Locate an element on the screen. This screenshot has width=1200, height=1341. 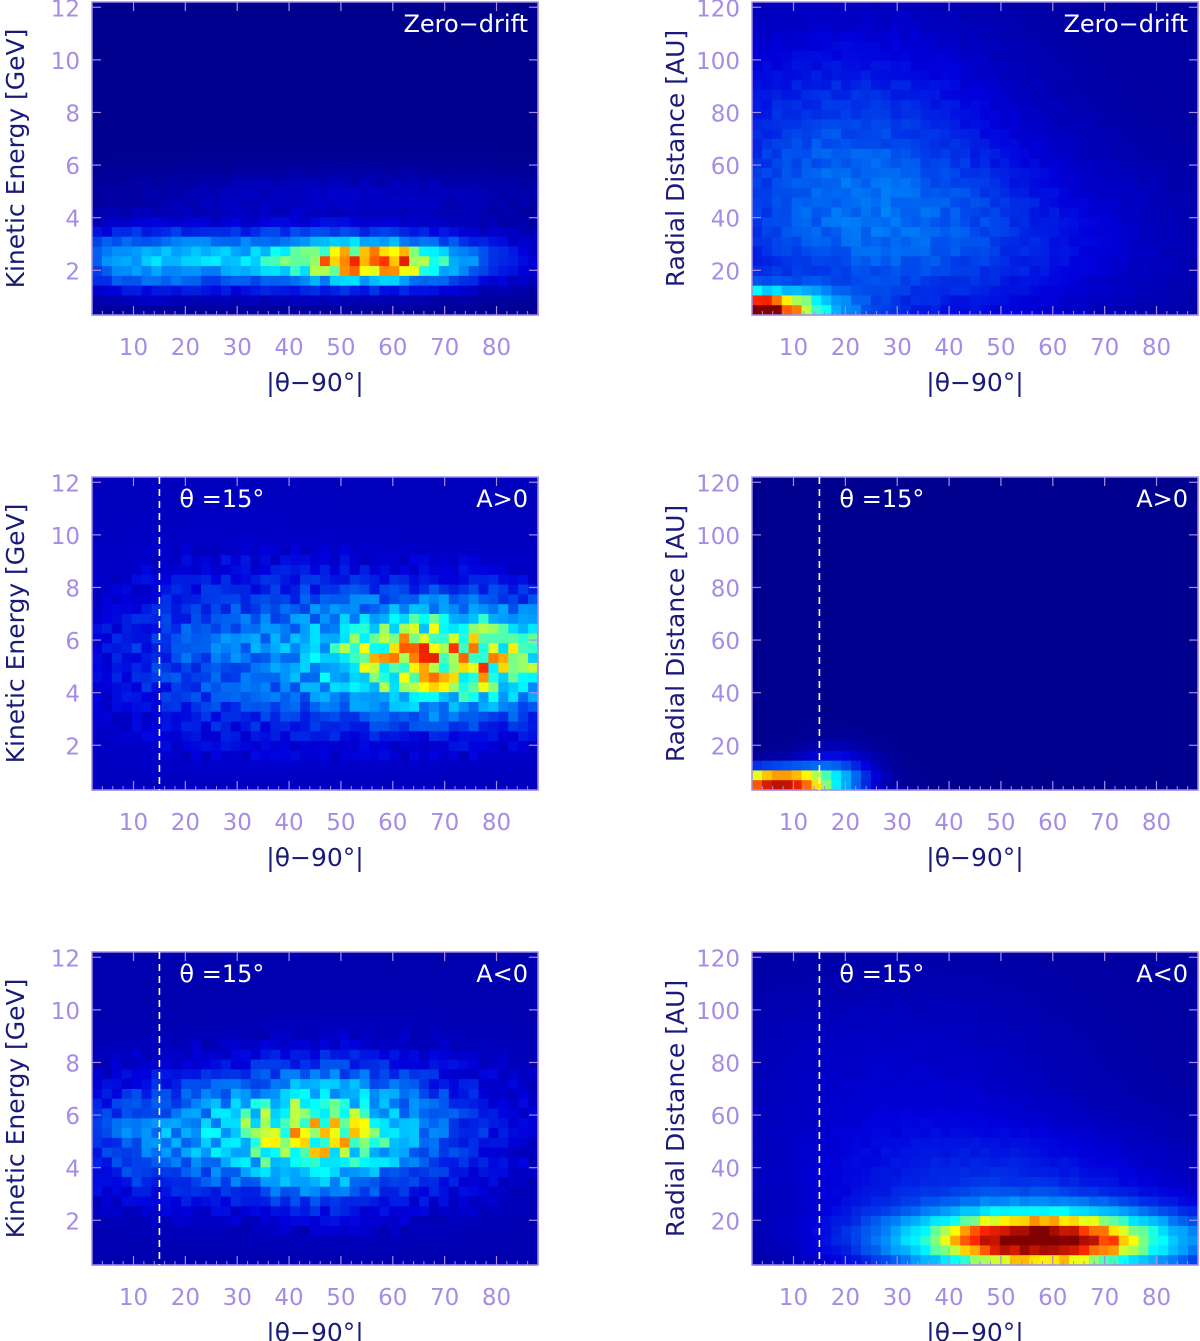
x-tick-label: 20 is located at coordinates (185, 823).